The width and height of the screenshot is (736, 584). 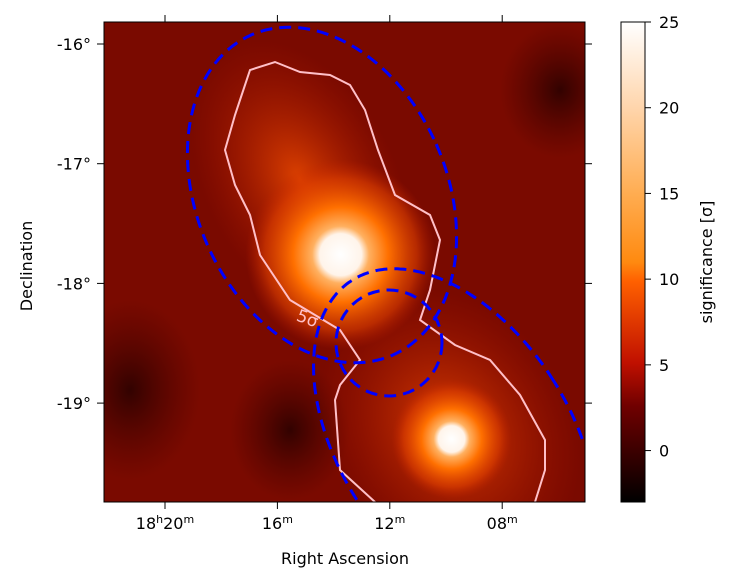 What do you see at coordinates (662, 237) in the screenshot?
I see `colorbar-ticks: 25 20 15 10 5 0` at bounding box center [662, 237].